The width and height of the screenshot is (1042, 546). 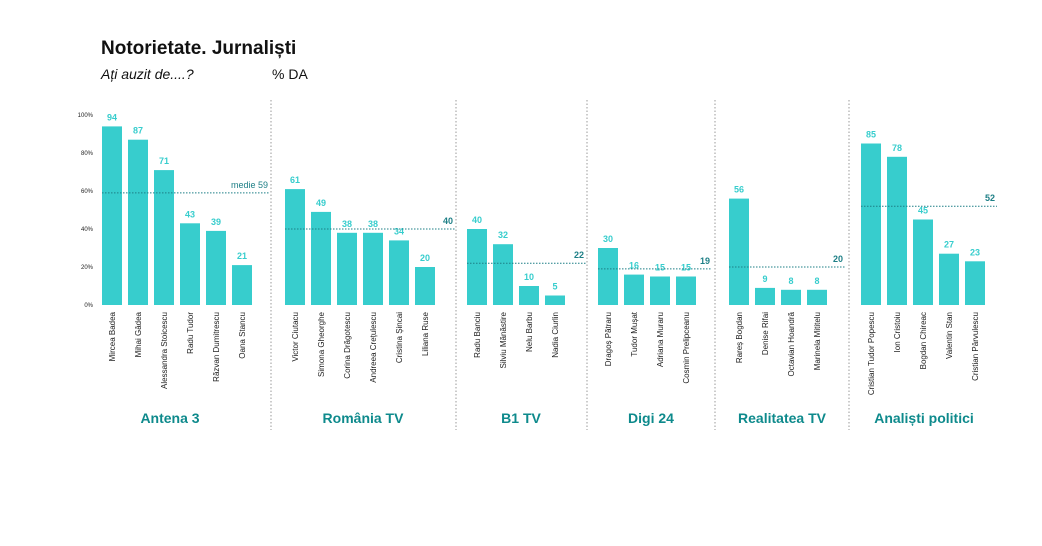 I want to click on category-label: Rareș Bogdan, so click(x=739, y=337).